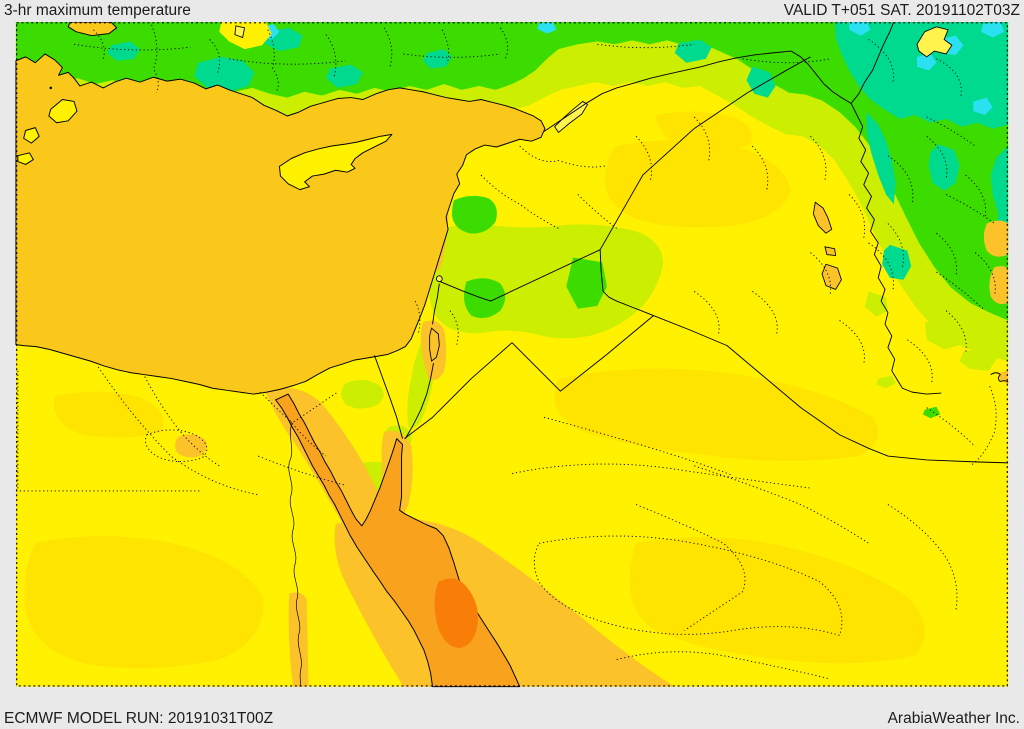  I want to click on nile-river, so click(298, 539).